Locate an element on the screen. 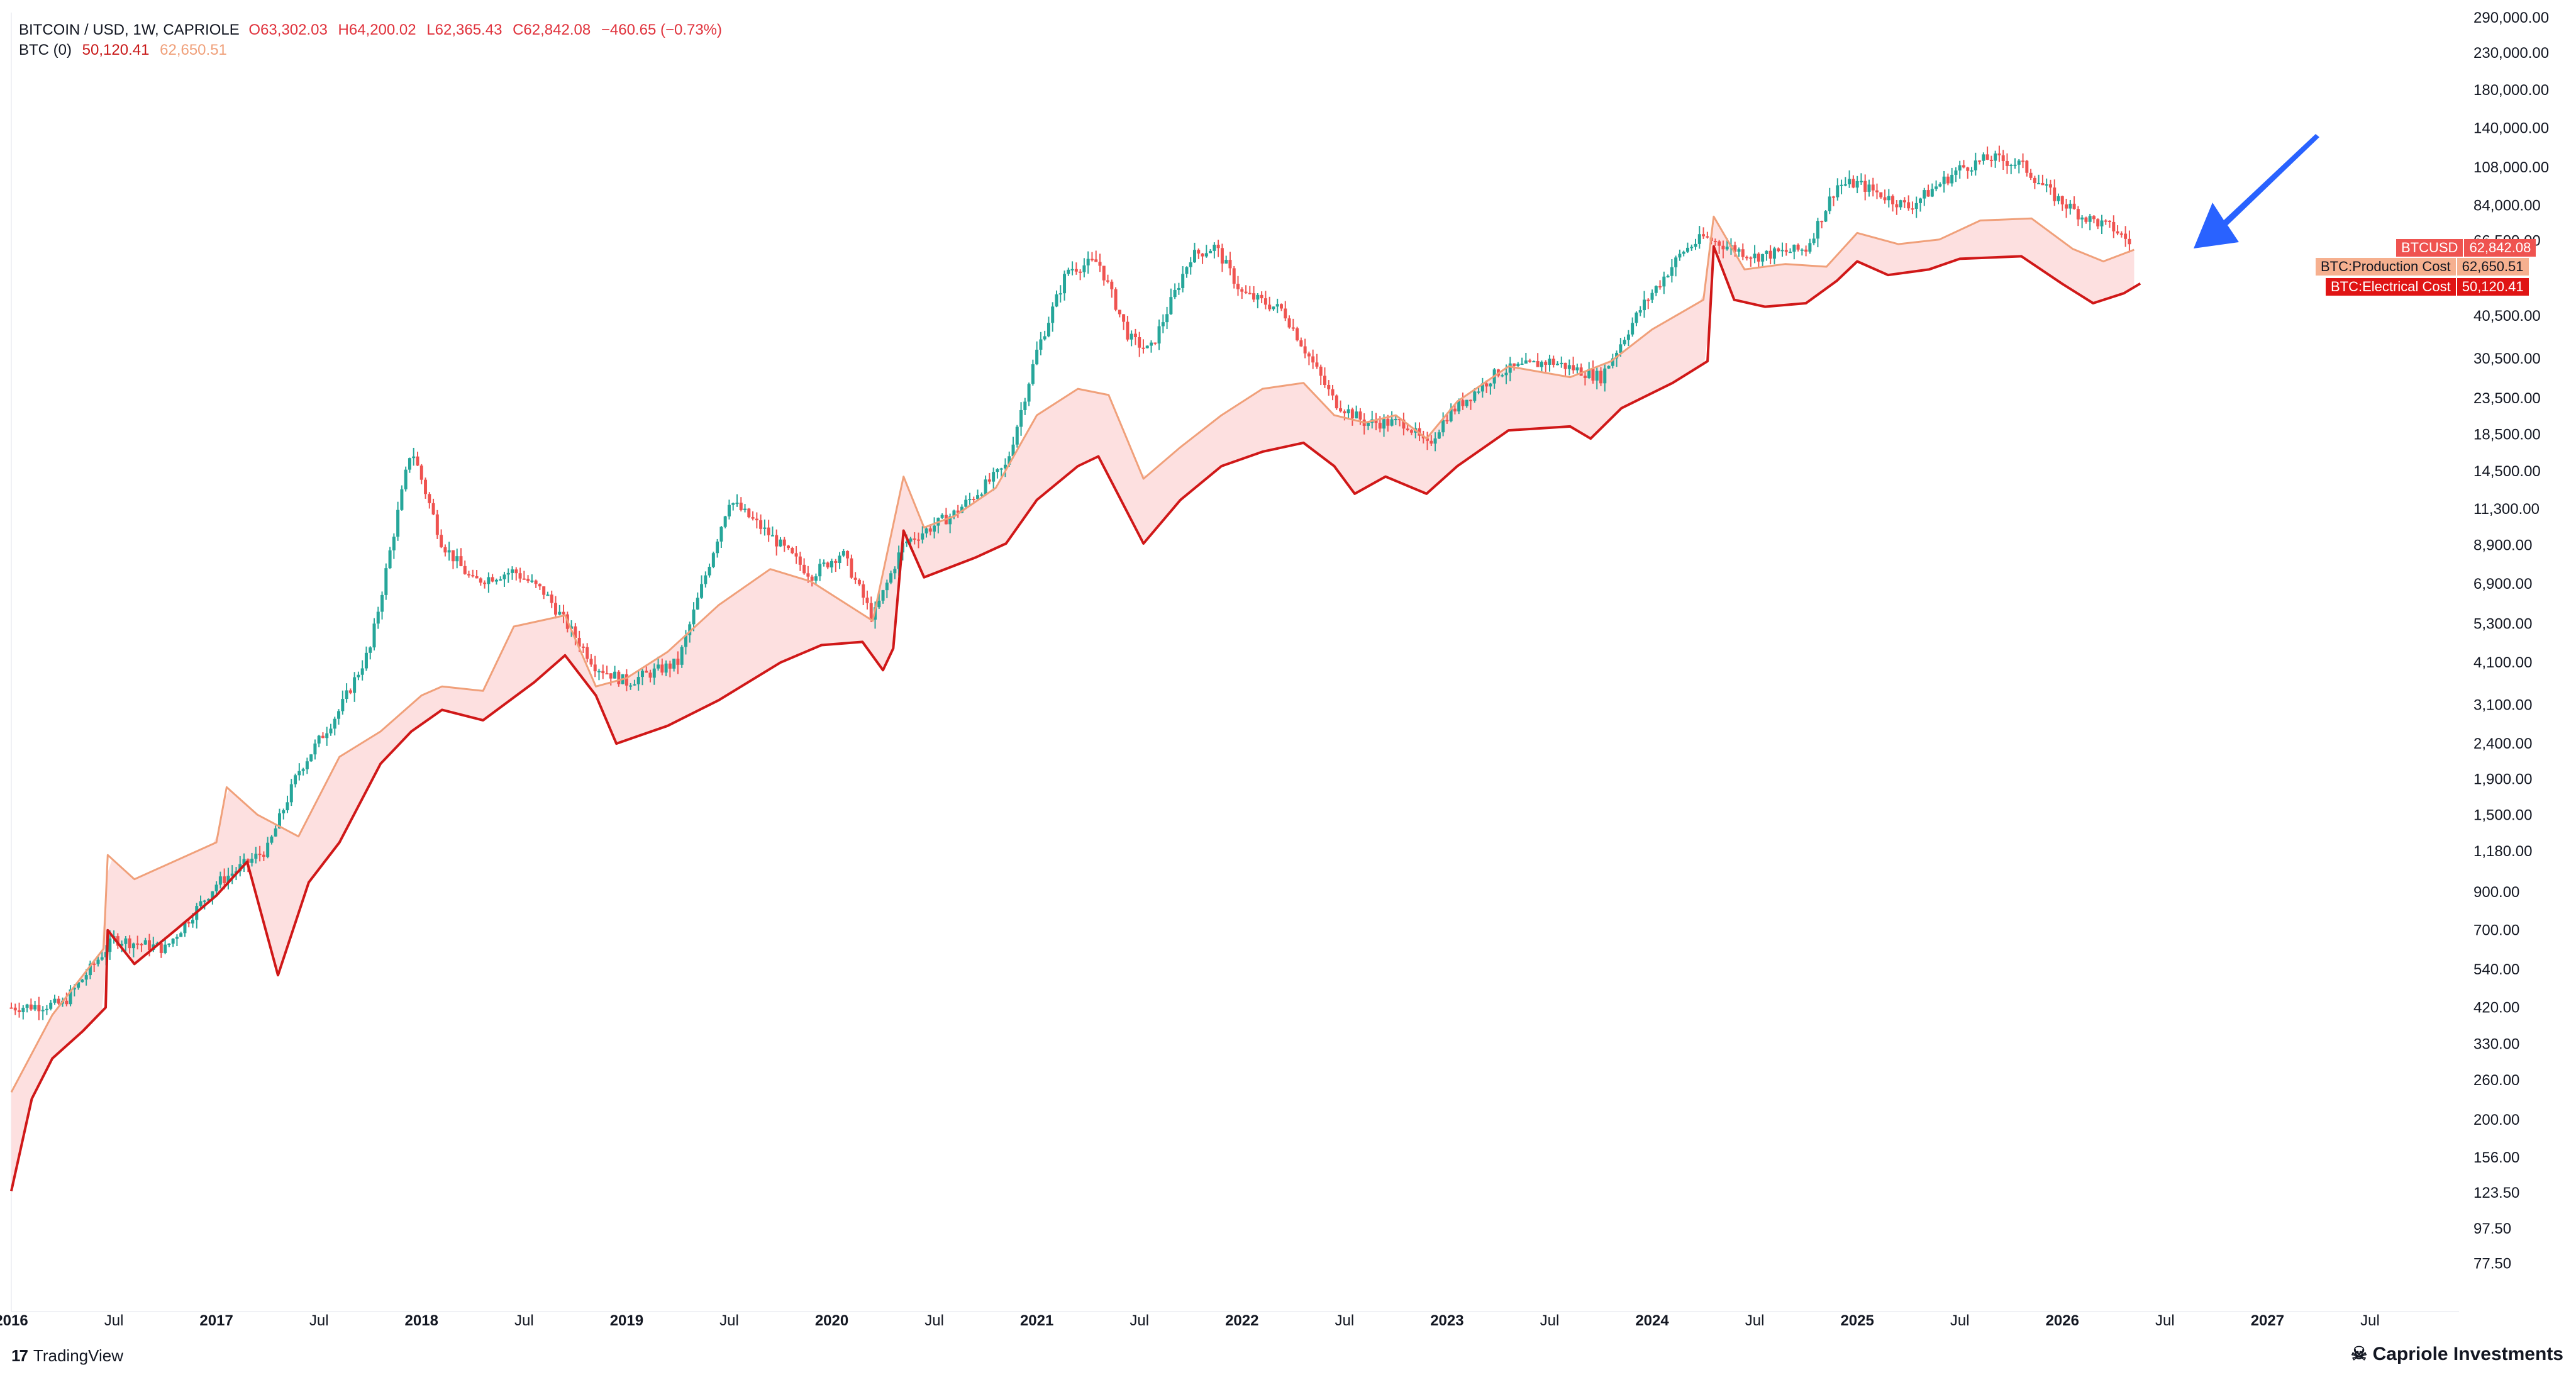 The image size is (2576, 1377). indicator-value-production: 62,650.51 is located at coordinates (193, 50).